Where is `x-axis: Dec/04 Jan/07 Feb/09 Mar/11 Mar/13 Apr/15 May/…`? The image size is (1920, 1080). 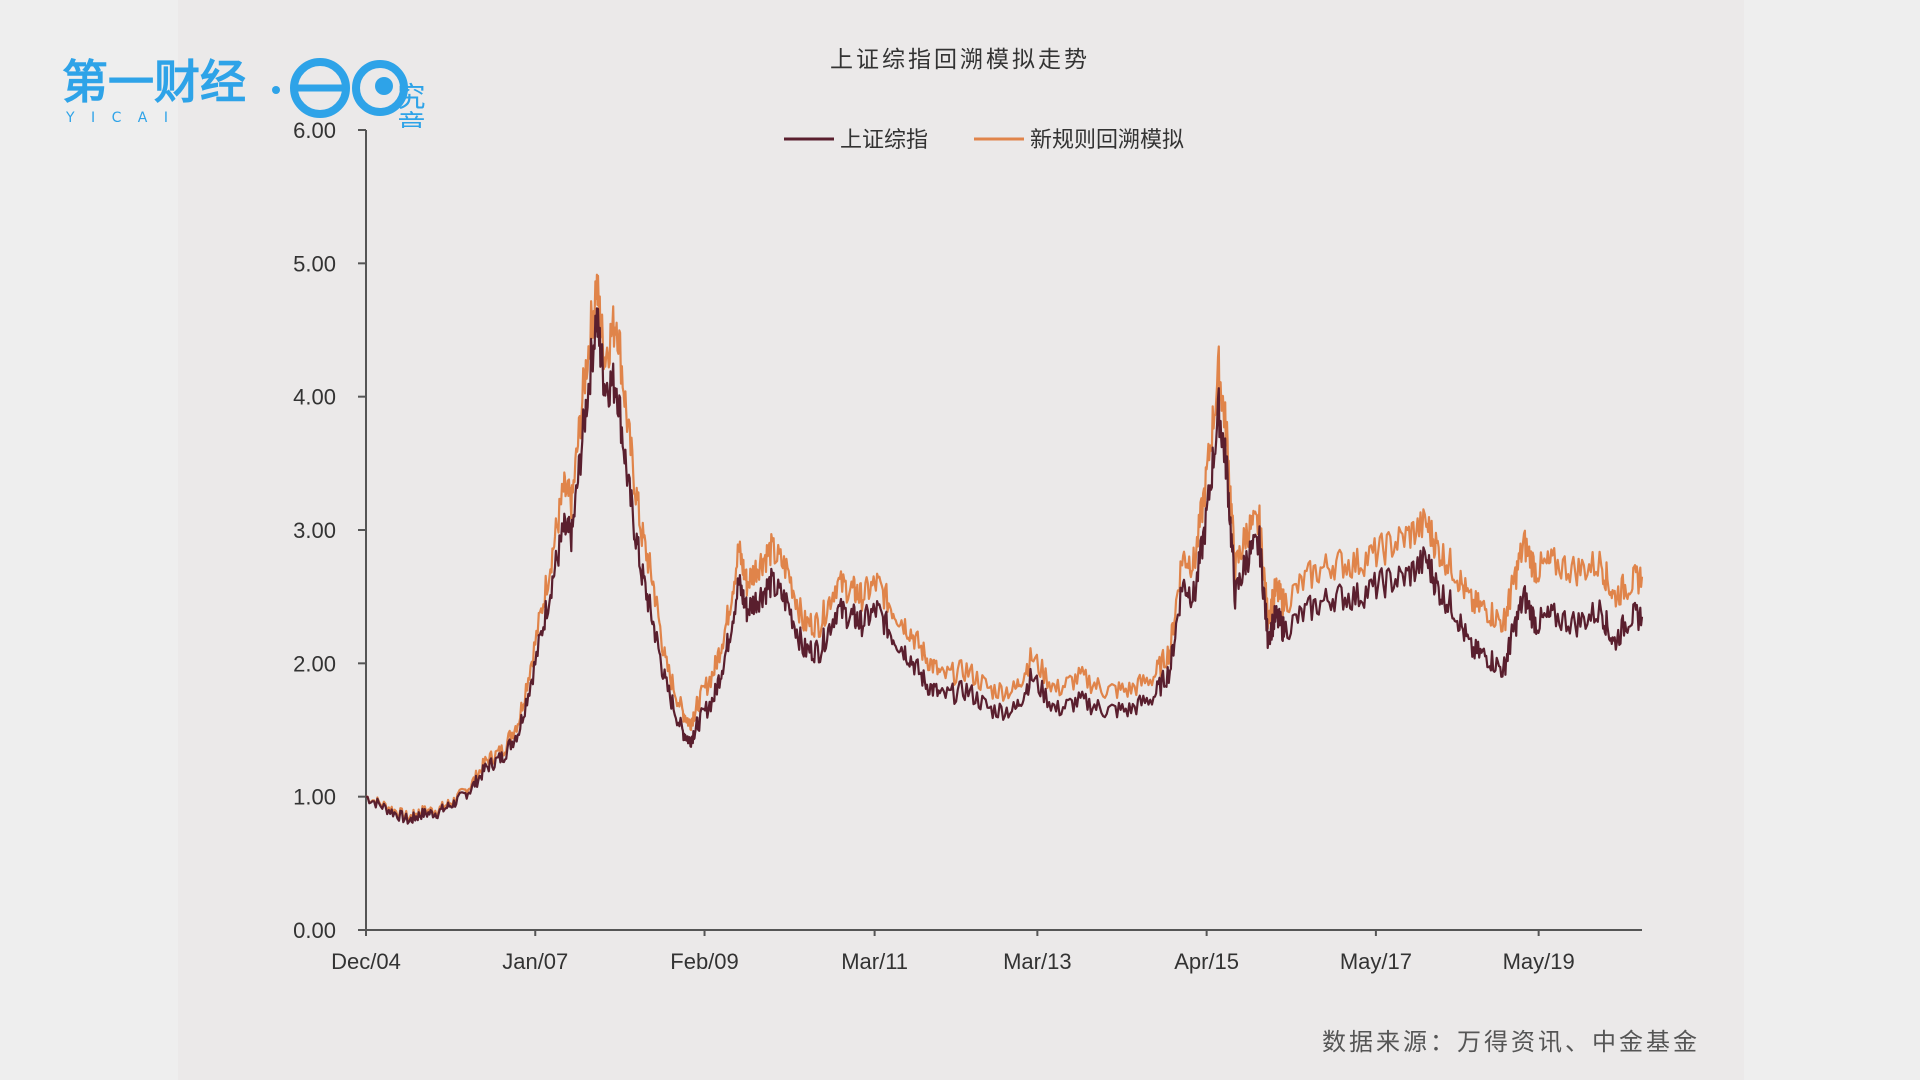
x-axis: Dec/04 Jan/07 Feb/09 Mar/11 Mar/13 Apr/15 May/… is located at coordinates (986, 951).